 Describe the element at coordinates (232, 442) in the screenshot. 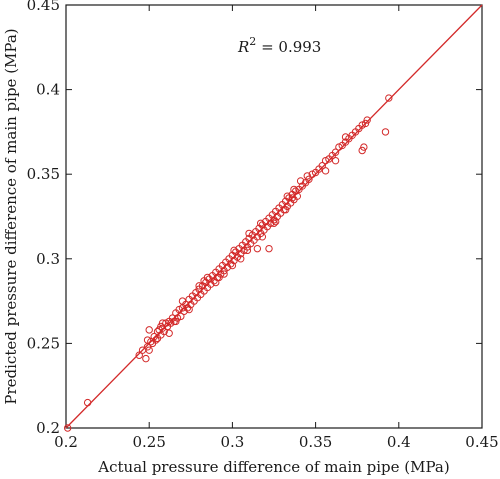

I see `x-tick-label: 0.3` at that location.